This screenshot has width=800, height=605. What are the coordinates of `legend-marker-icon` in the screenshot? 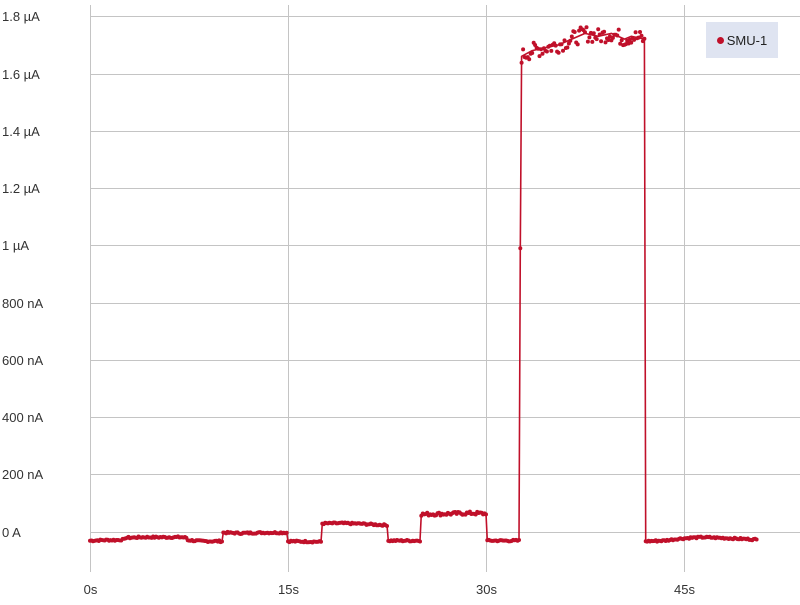 It's located at (720, 40).